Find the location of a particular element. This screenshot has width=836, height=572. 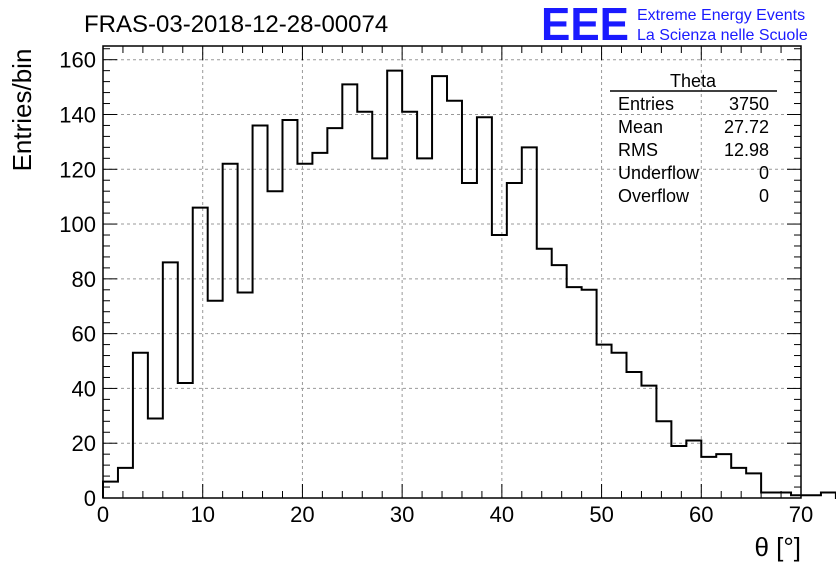

eee-logo-line1: Extreme Energy Events is located at coordinates (721, 15).